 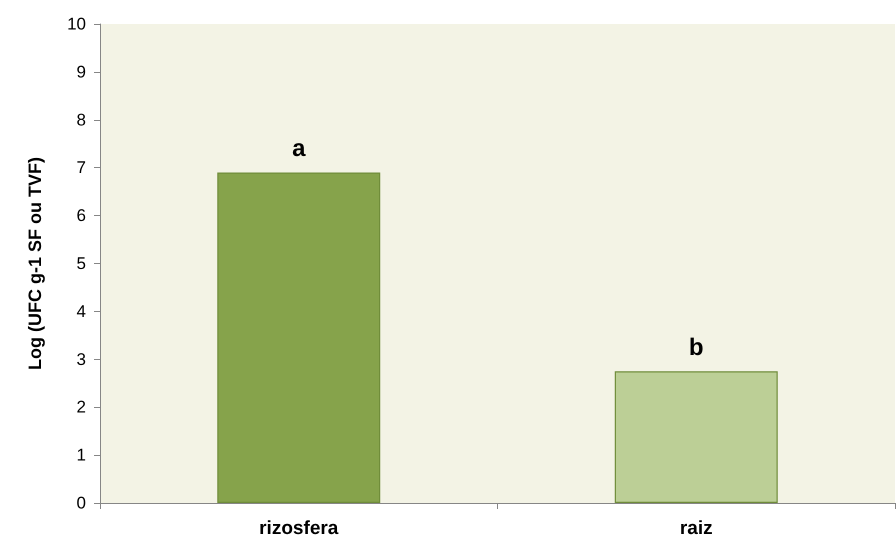 What do you see at coordinates (81, 72) in the screenshot?
I see `y-tick-label: 9` at bounding box center [81, 72].